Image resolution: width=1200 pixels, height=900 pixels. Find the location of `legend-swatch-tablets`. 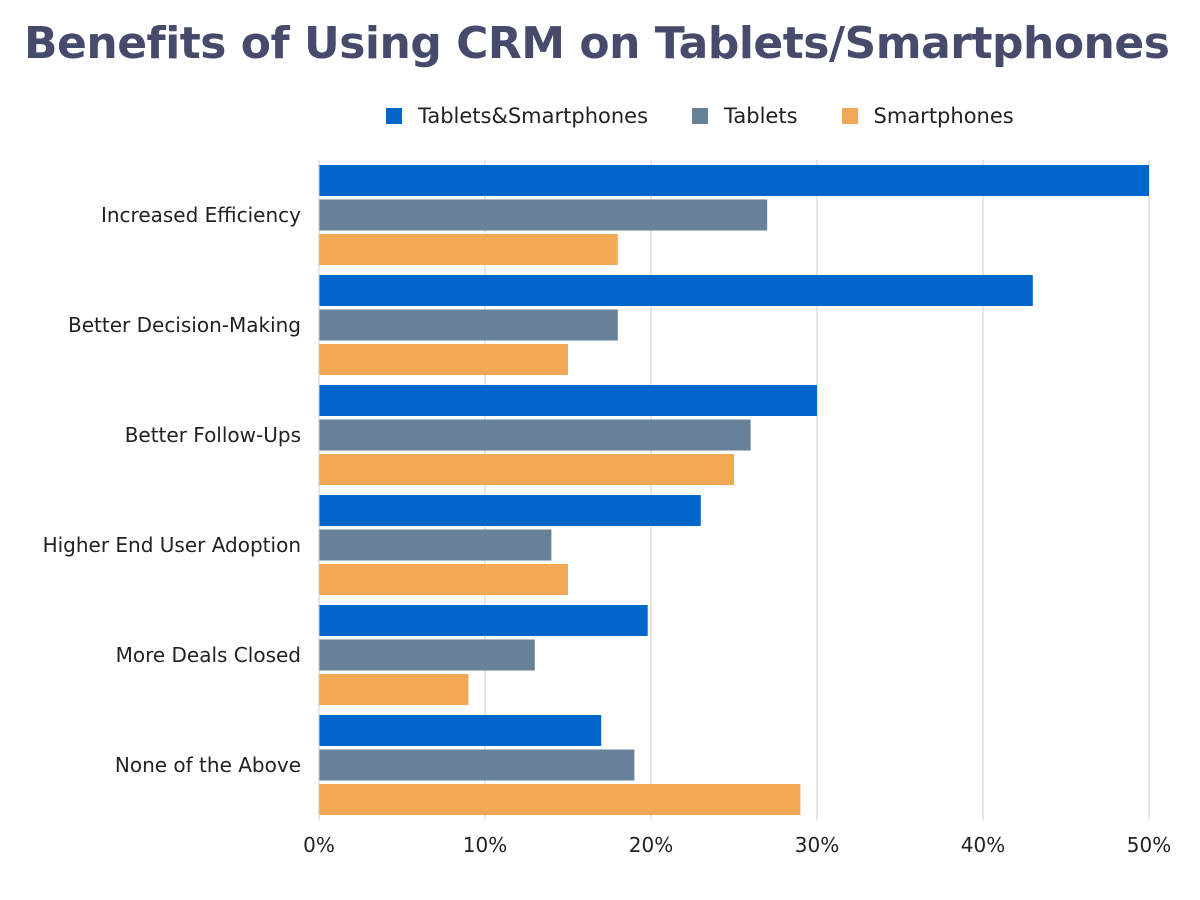

legend-swatch-tablets is located at coordinates (700, 116).